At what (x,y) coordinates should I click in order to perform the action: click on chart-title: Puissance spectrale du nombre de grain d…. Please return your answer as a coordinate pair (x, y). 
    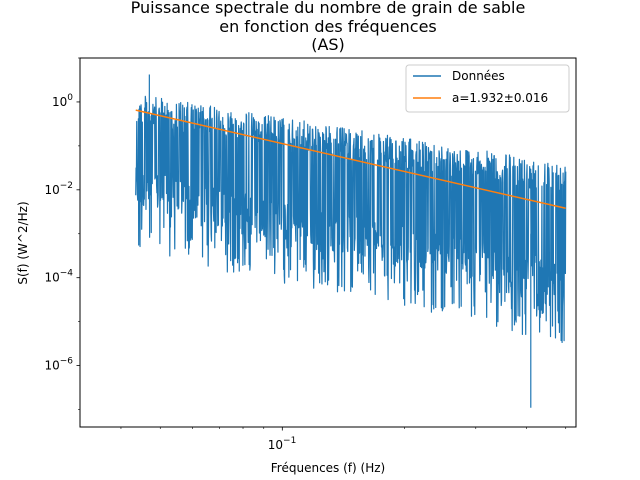
    Looking at the image, I should click on (328, 27).